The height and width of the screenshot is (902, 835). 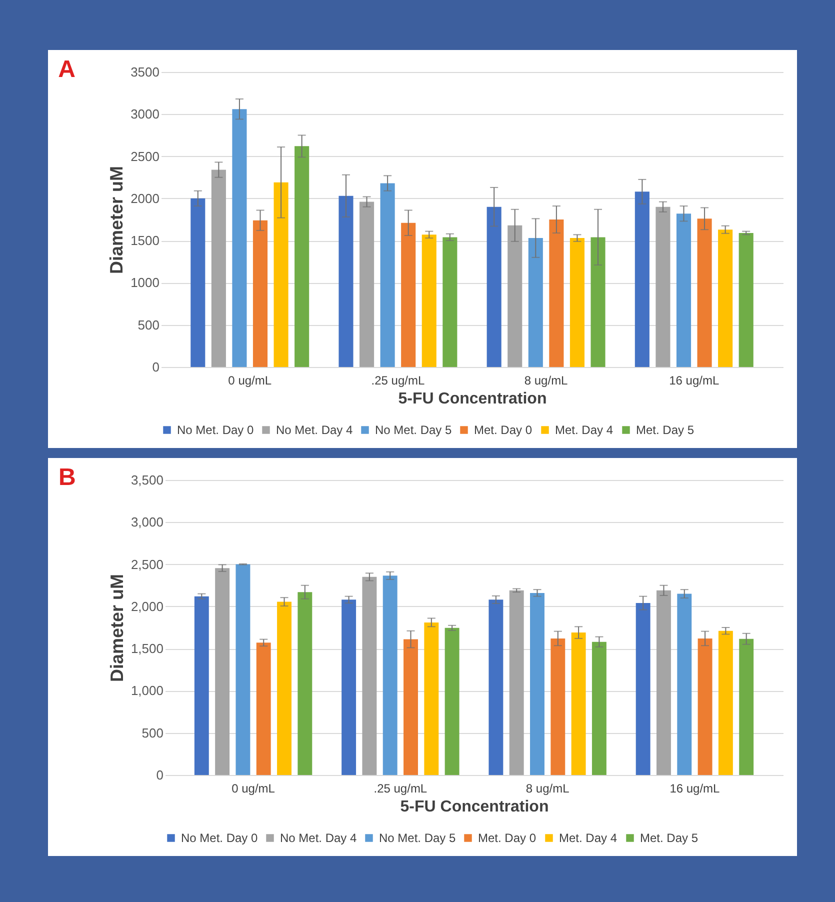 I want to click on y-tick-label: 3000, so click(x=145, y=114).